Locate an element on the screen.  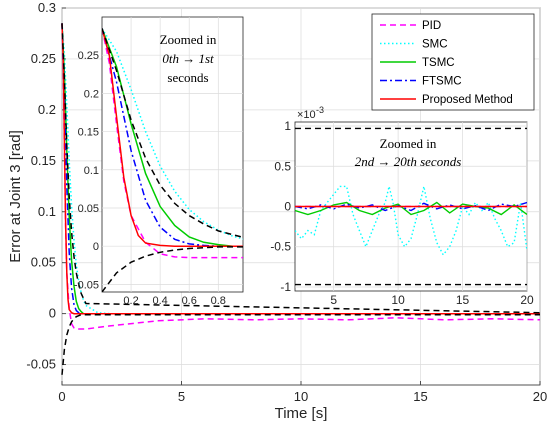
legend-label-0: PID is located at coordinates (431, 26).